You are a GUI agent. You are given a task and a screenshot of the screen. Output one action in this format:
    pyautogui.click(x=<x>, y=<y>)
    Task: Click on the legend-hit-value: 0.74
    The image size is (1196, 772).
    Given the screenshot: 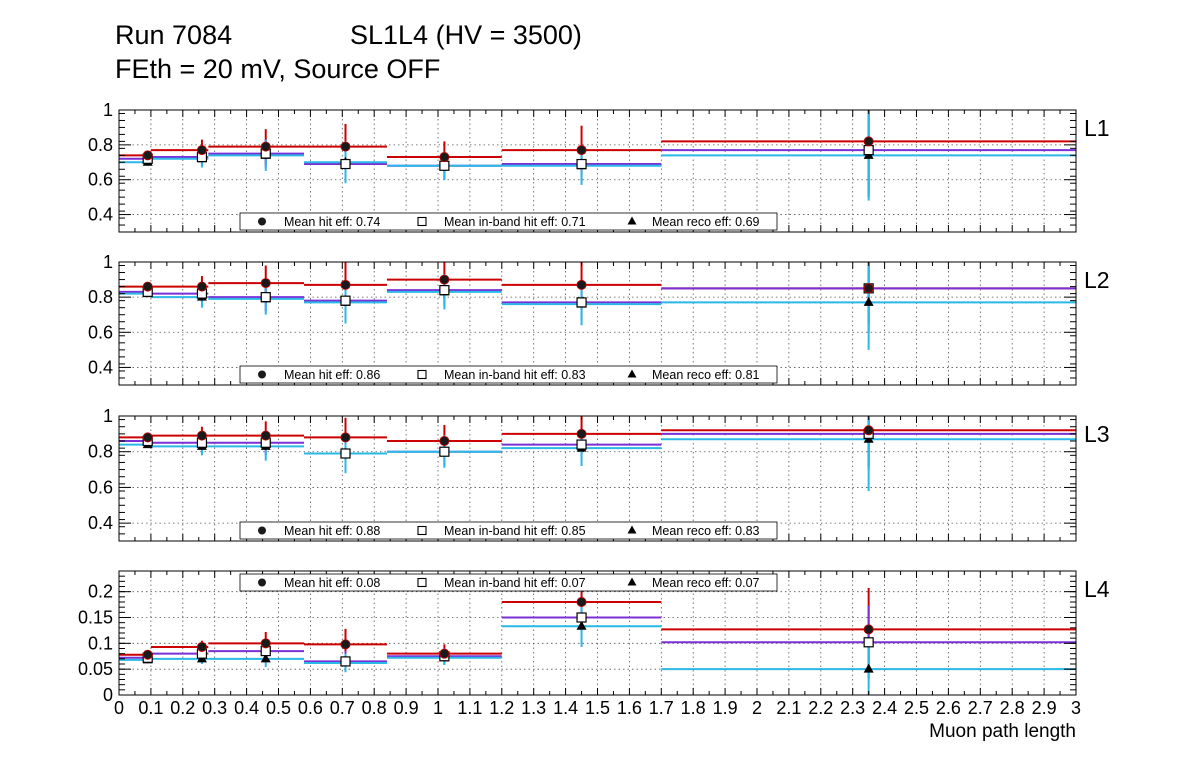 What is the action you would take?
    pyautogui.click(x=368, y=222)
    